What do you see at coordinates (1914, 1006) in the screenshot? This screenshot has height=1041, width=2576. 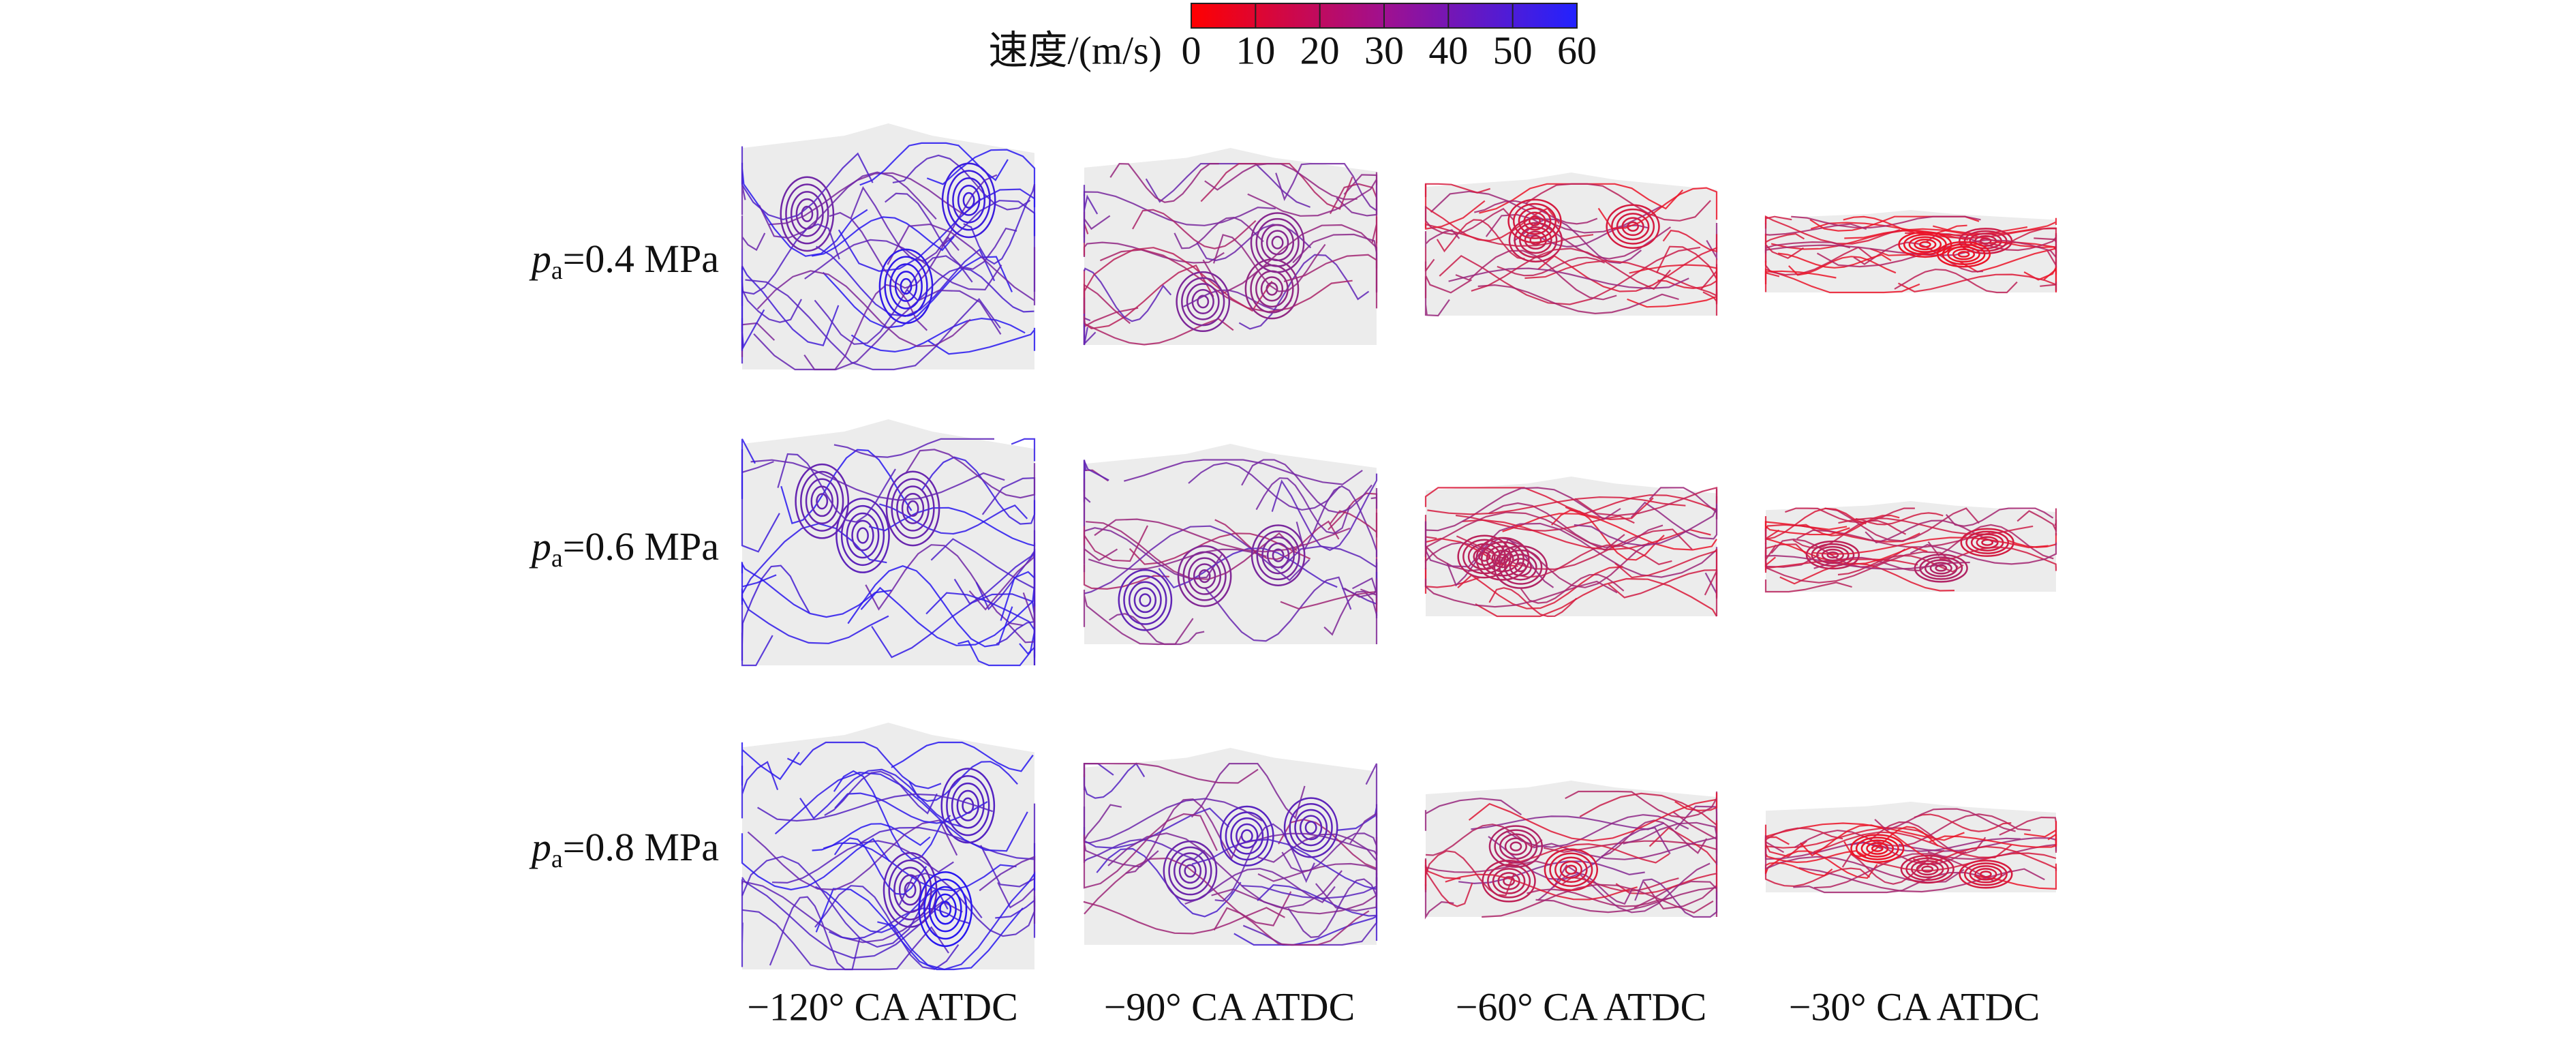 I see `column-label: −30° CA ATDC` at bounding box center [1914, 1006].